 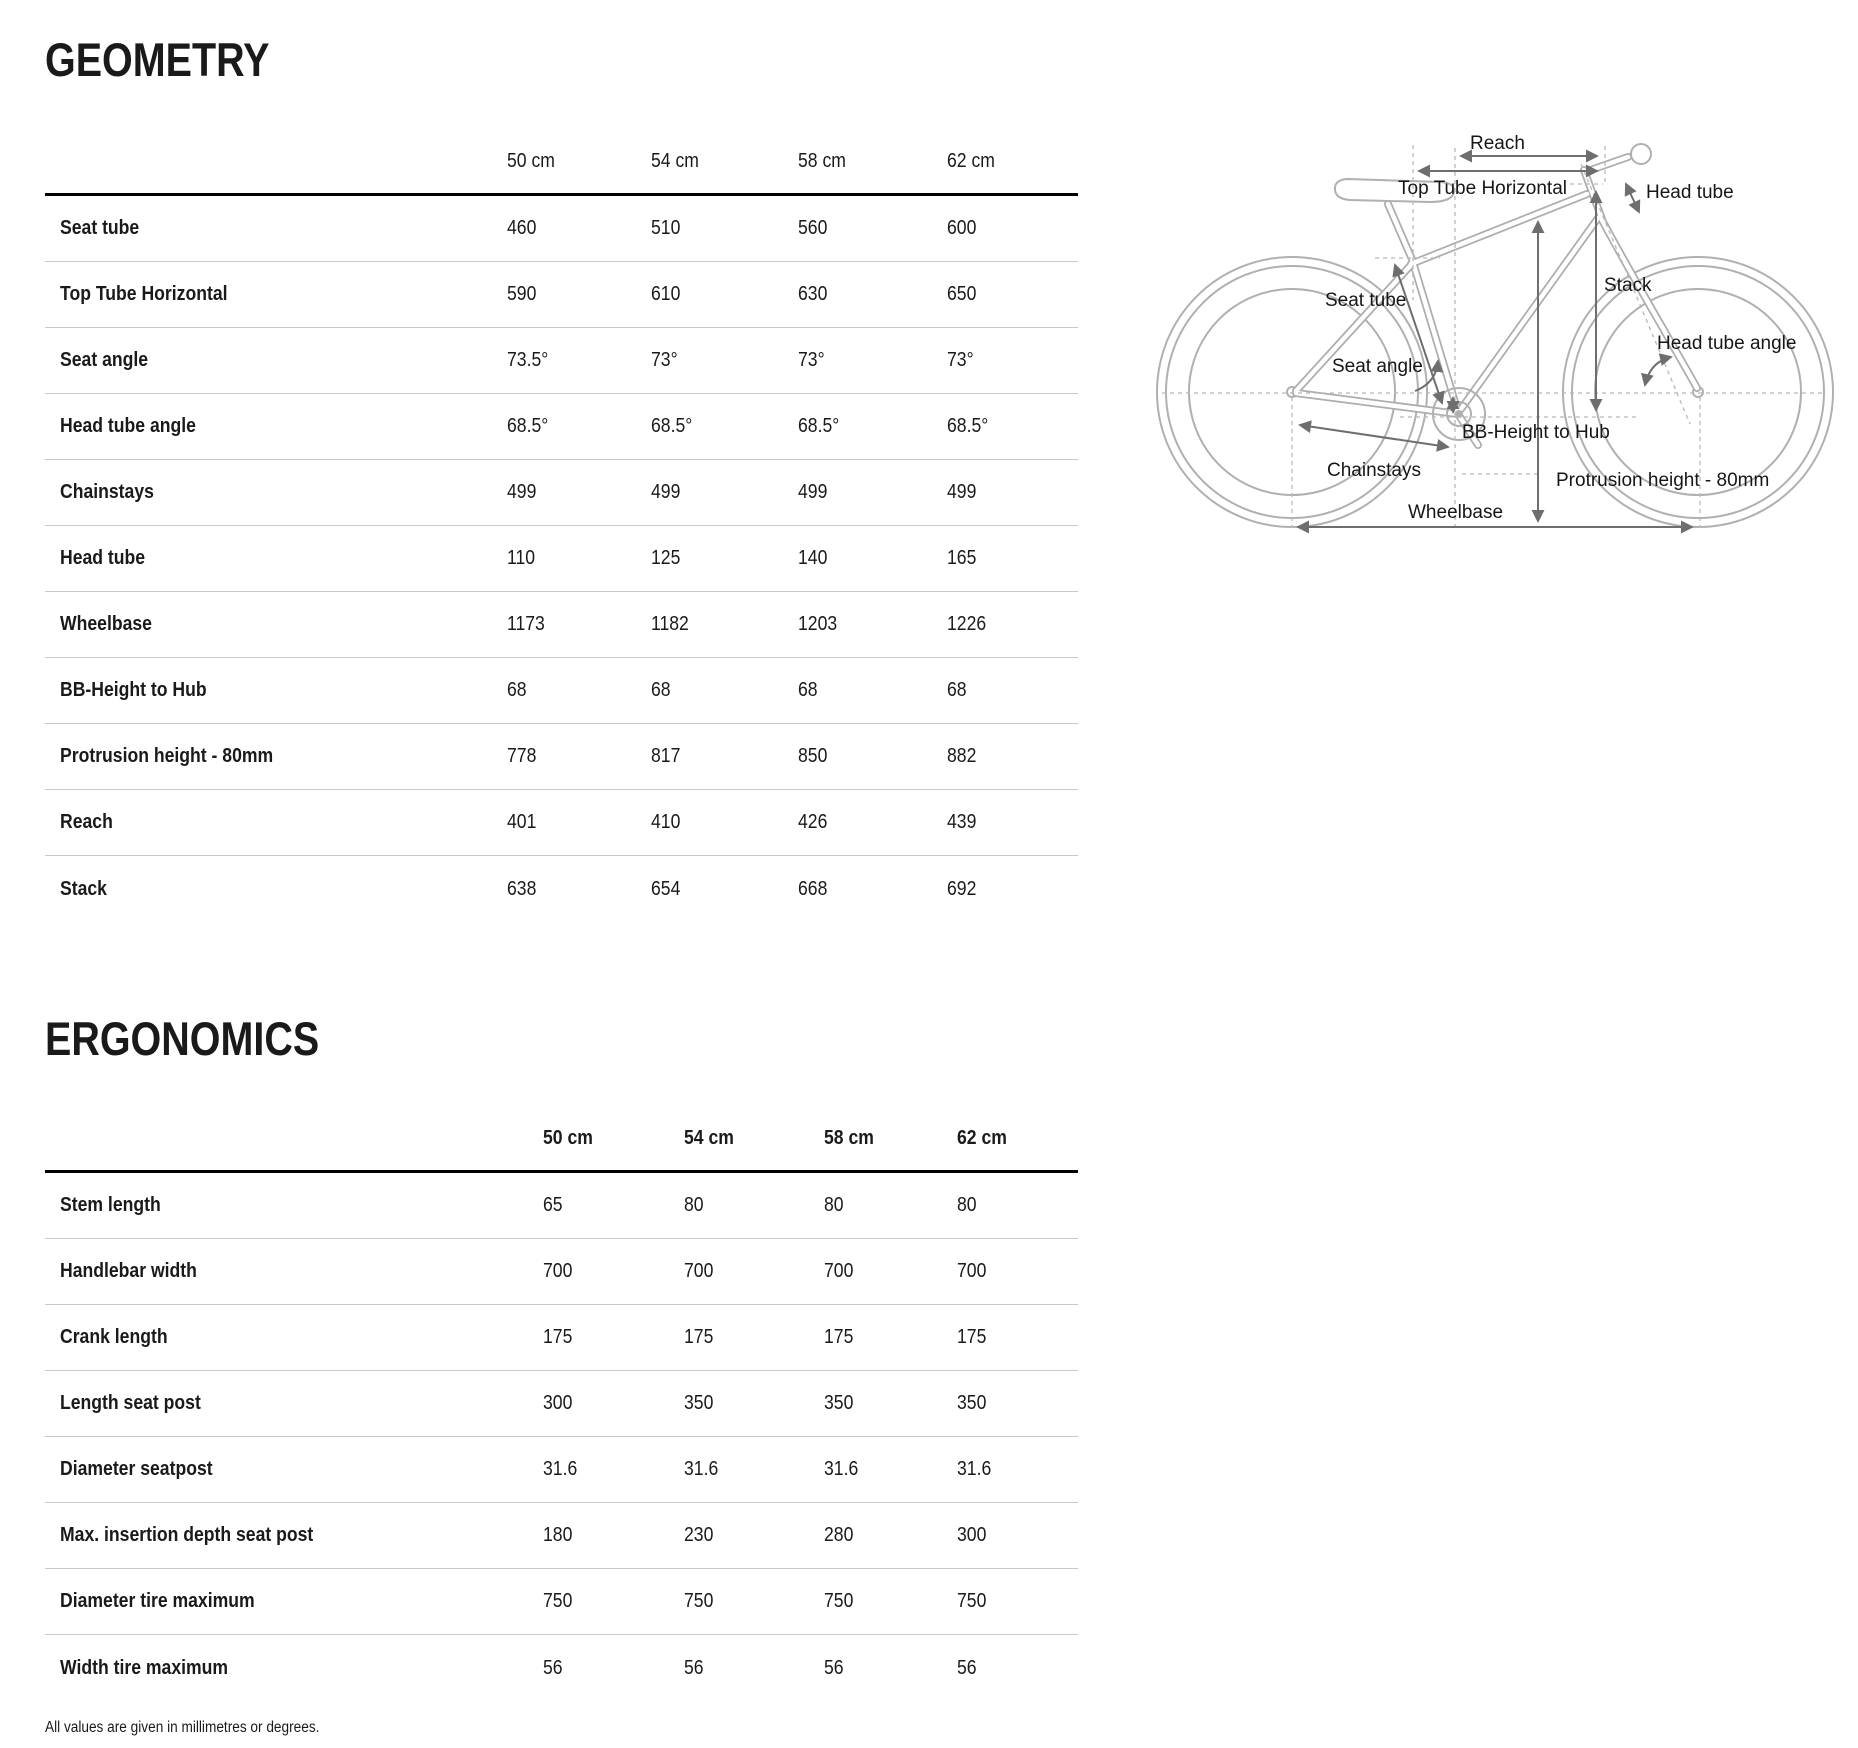 I want to click on row-label: Diameter tire maximum, so click(x=157, y=1601).